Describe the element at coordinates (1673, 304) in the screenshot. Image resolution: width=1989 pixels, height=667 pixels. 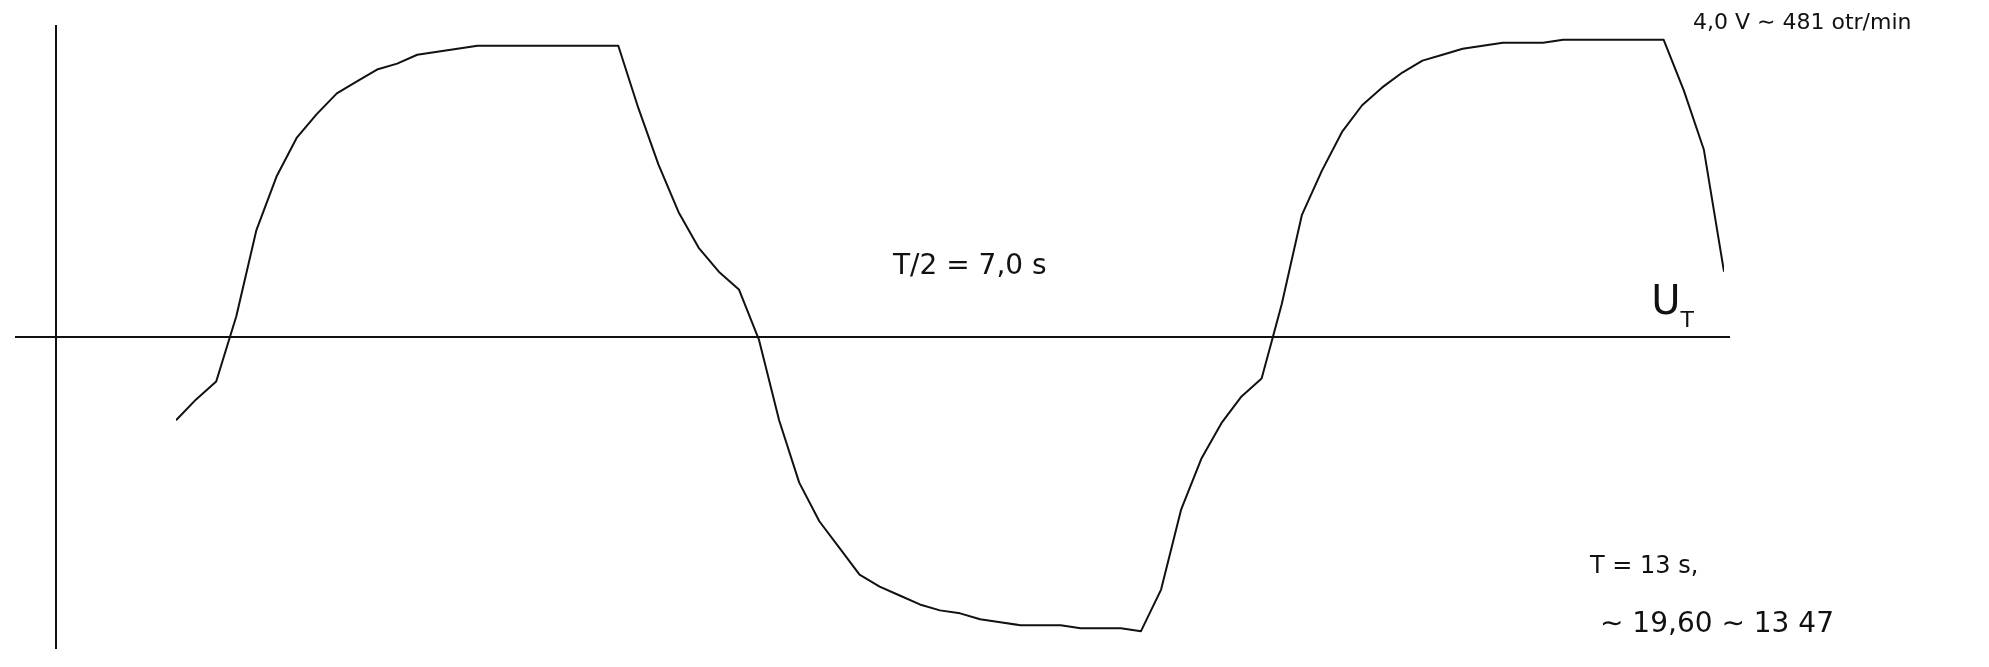
I see `series-label: U$_{T}$` at that location.